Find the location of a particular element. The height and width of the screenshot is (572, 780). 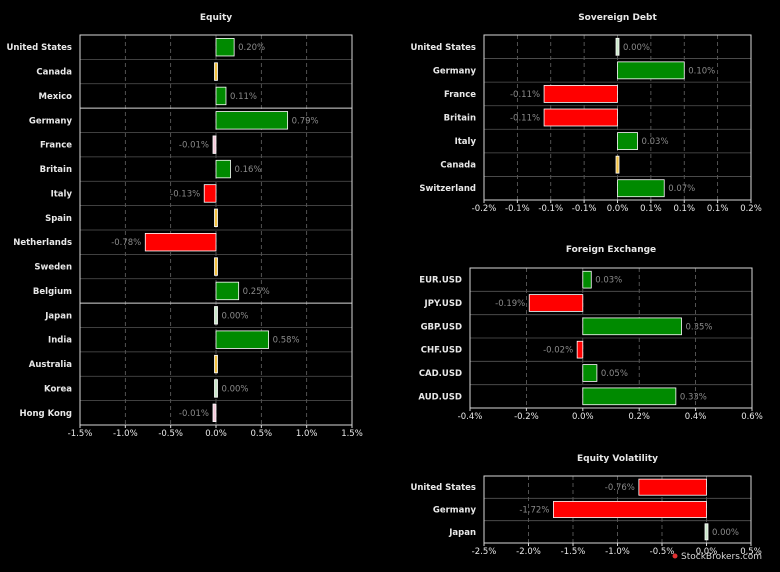

category-label-canada: Canada is located at coordinates (458, 166).